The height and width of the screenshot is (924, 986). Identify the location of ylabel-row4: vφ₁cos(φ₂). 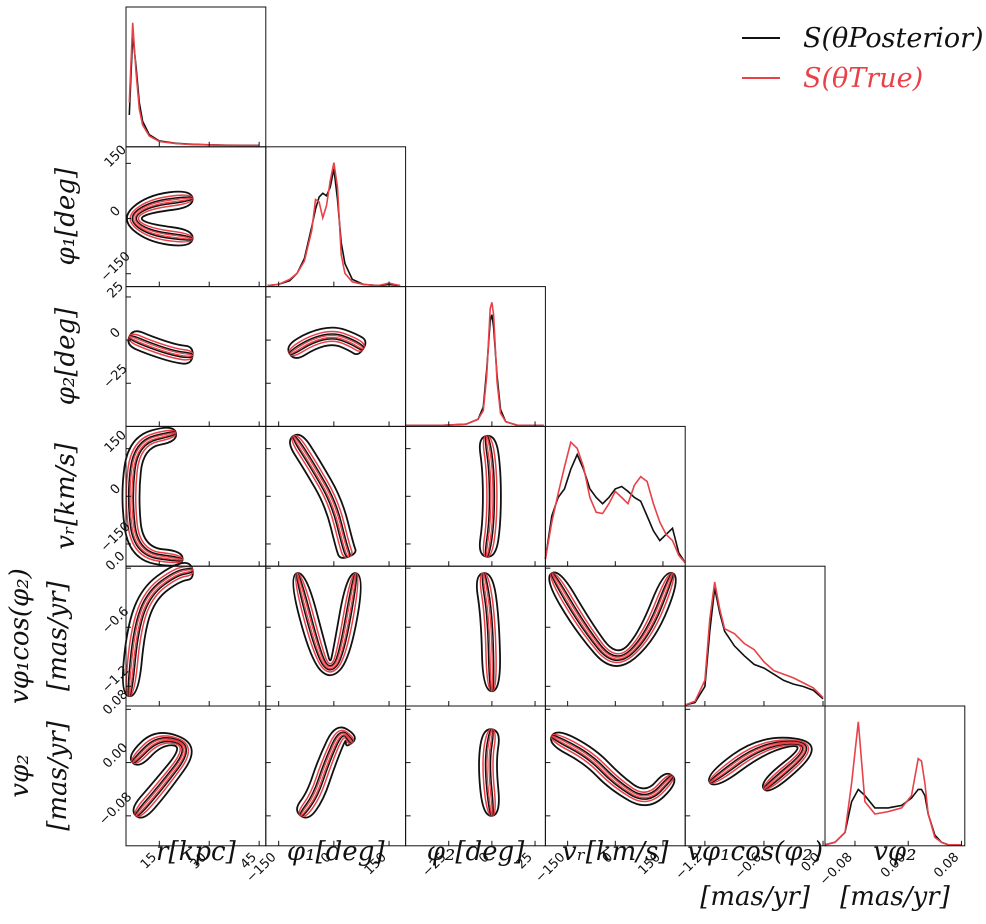
(20, 636).